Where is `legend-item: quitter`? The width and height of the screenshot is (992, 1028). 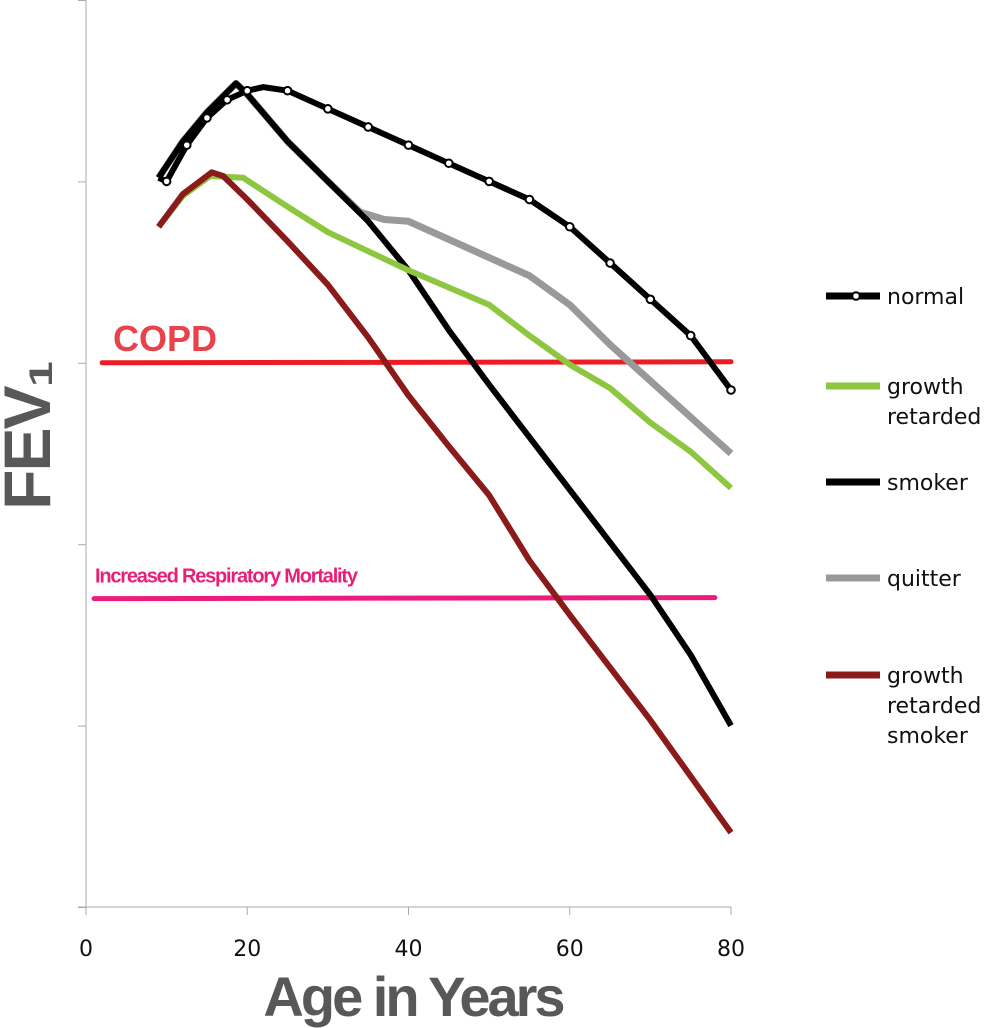
legend-item: quitter is located at coordinates (894, 579).